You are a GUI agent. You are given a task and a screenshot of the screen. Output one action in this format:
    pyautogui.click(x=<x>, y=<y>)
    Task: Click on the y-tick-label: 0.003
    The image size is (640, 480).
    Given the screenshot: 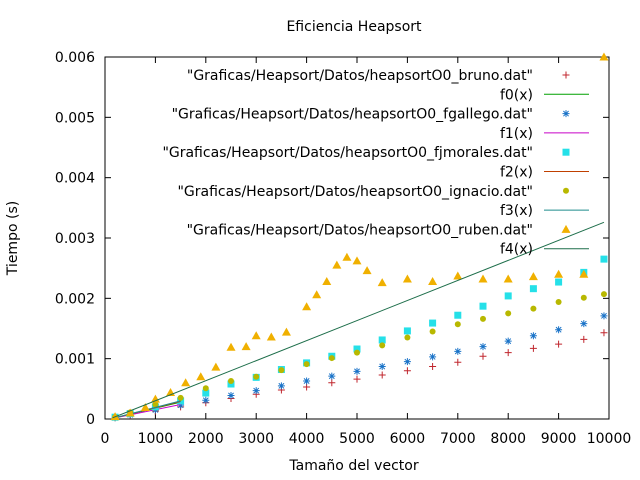 What is the action you would take?
    pyautogui.click(x=75, y=239)
    